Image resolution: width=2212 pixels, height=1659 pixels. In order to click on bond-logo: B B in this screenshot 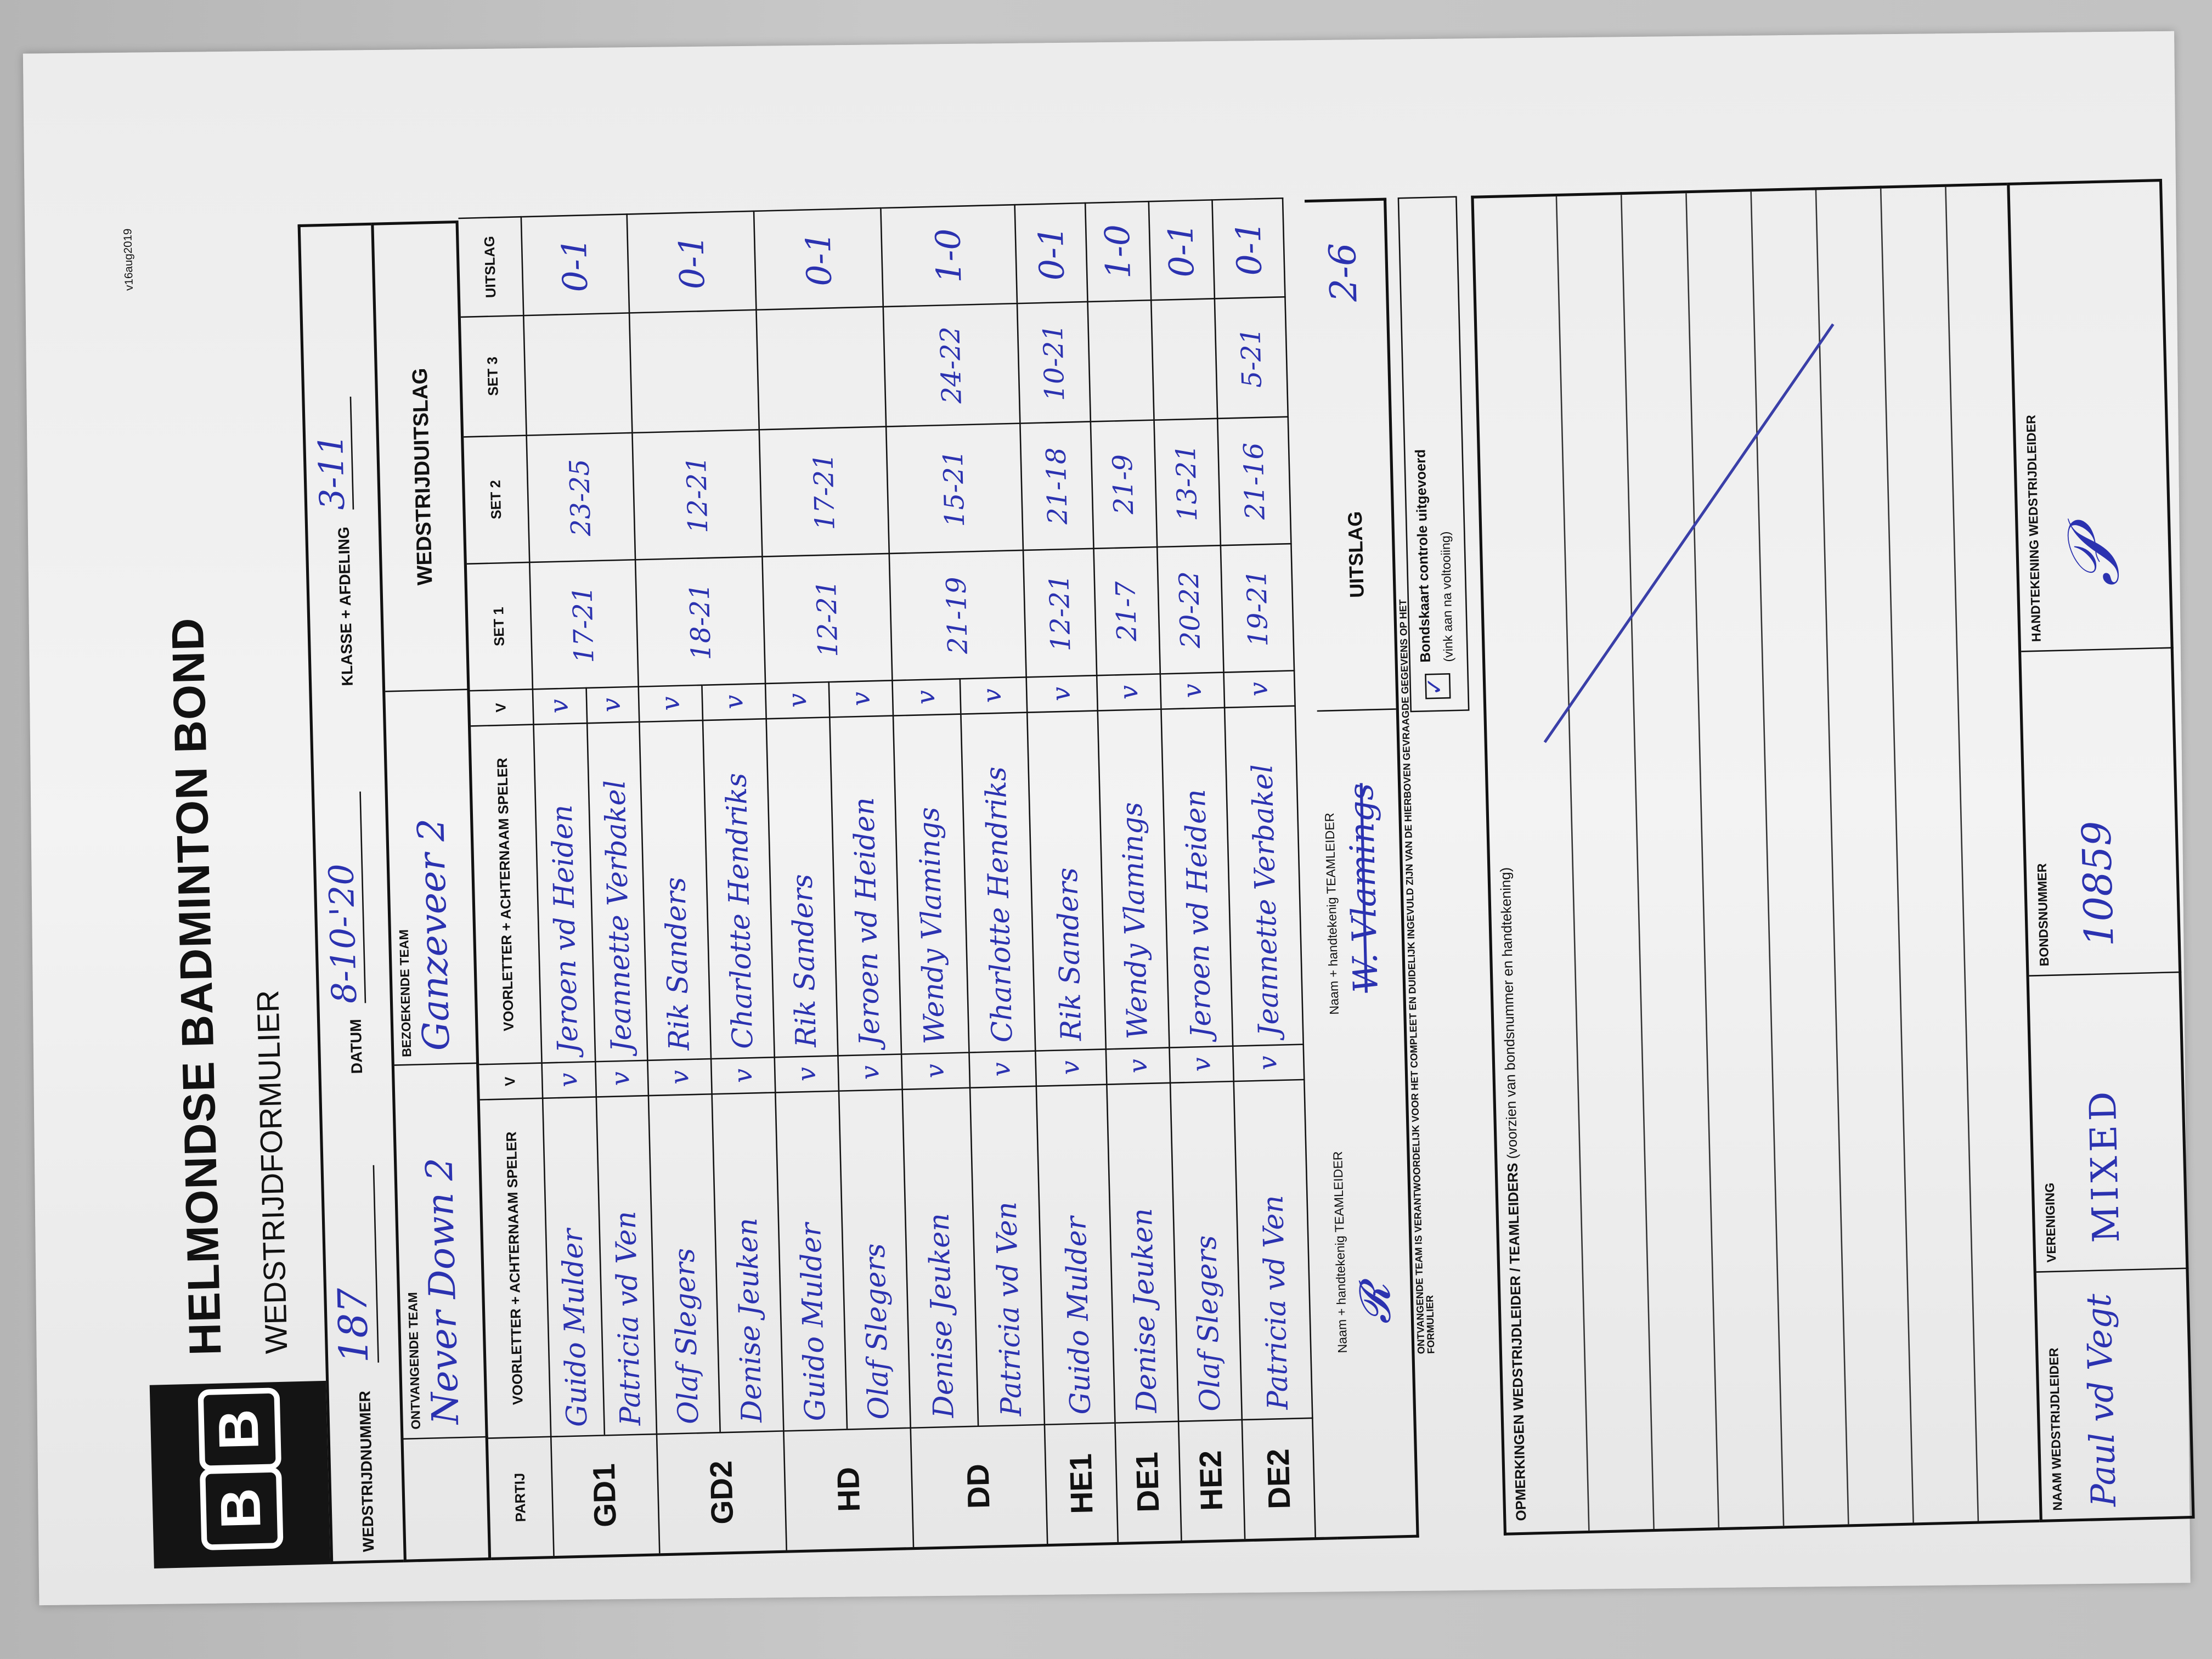, I will do `click(240, 1474)`.